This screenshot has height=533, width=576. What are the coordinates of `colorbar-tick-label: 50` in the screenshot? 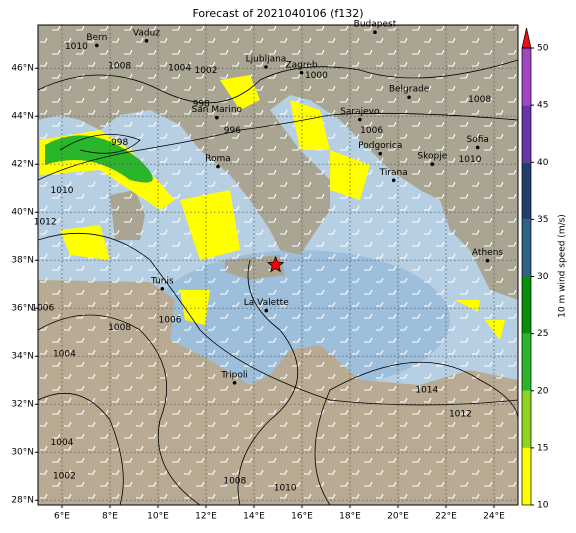 It's located at (543, 49).